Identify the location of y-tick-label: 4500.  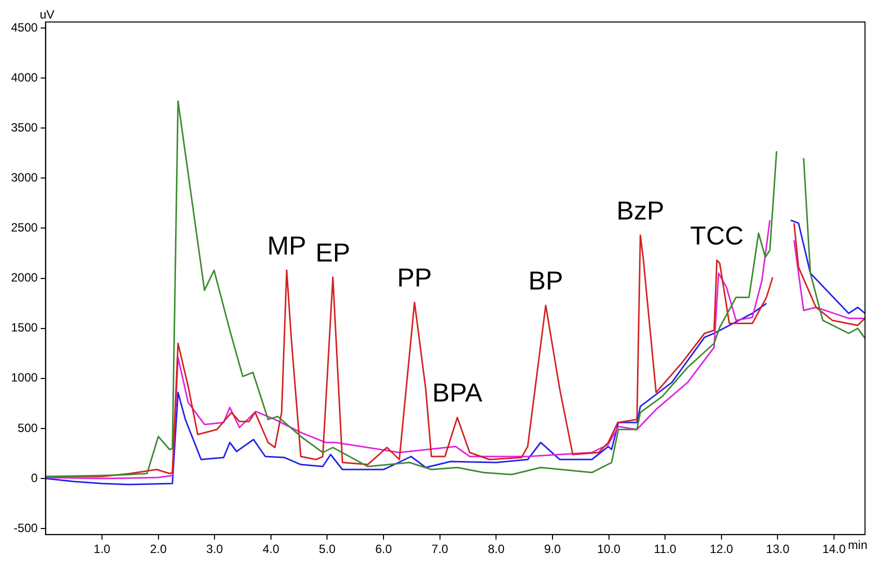
(24, 27).